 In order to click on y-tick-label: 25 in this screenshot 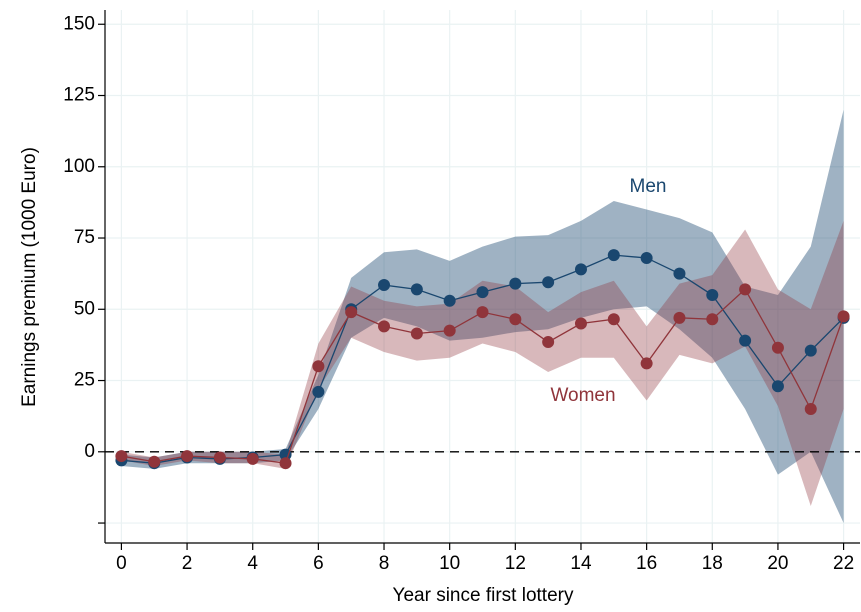, I will do `click(84, 380)`.